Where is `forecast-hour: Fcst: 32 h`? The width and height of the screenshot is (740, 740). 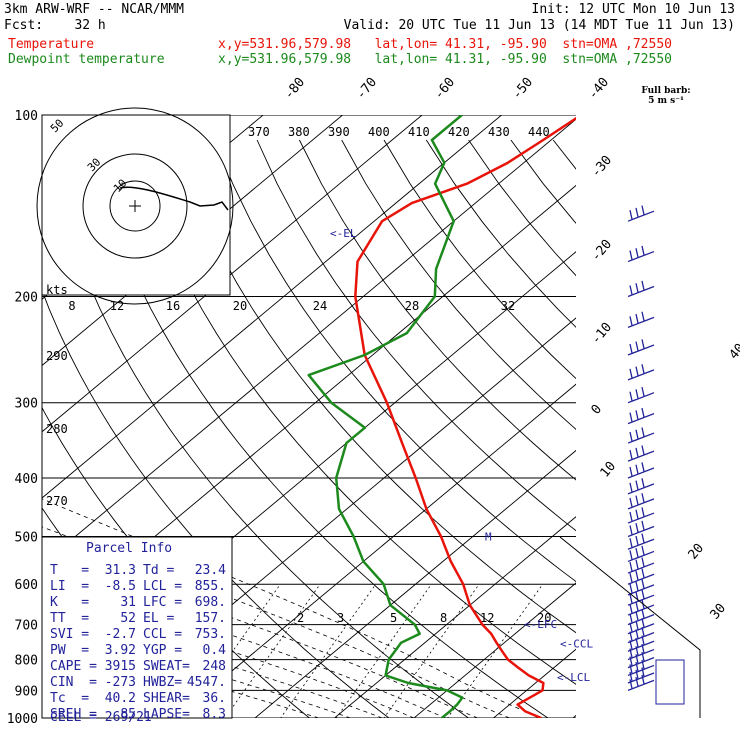 forecast-hour: Fcst: 32 h is located at coordinates (55, 25).